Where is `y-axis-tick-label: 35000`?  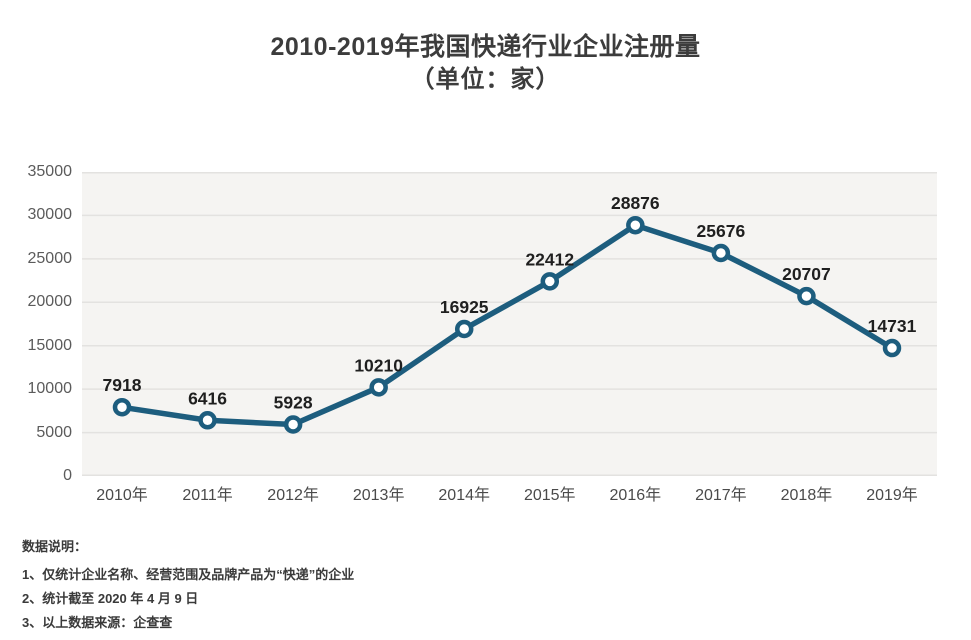
y-axis-tick-label: 35000 is located at coordinates (50, 171).